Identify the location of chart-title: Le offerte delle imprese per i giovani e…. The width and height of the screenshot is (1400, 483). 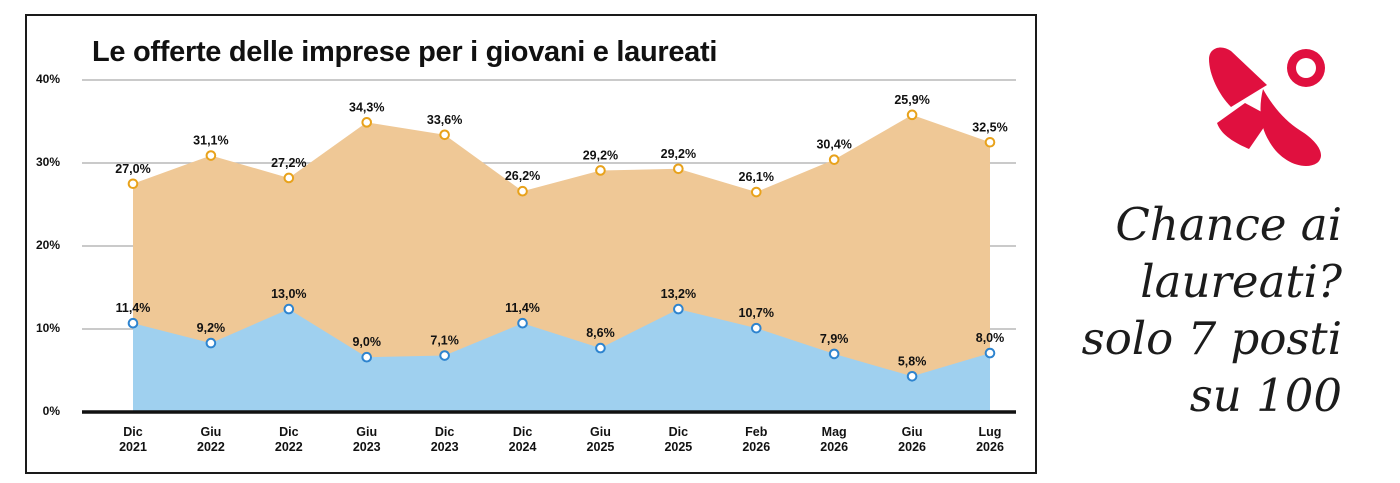
(405, 52).